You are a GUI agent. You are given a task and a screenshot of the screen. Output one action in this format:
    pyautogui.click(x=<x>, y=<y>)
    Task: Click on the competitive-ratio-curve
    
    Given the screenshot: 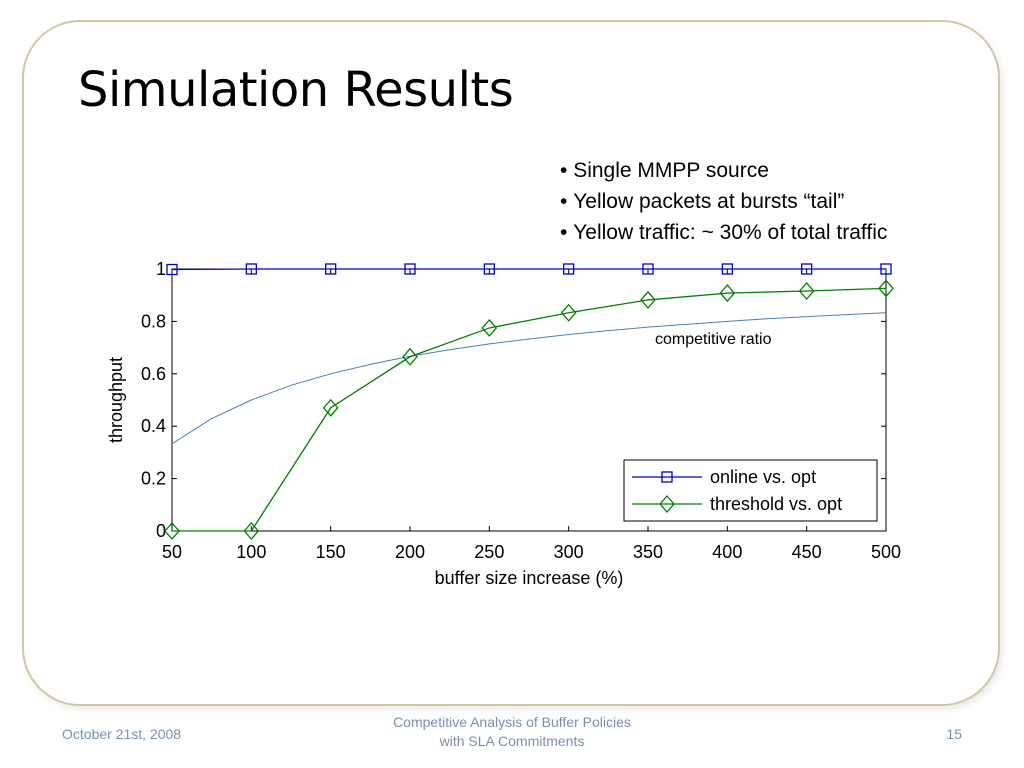 What is the action you would take?
    pyautogui.click(x=529, y=378)
    